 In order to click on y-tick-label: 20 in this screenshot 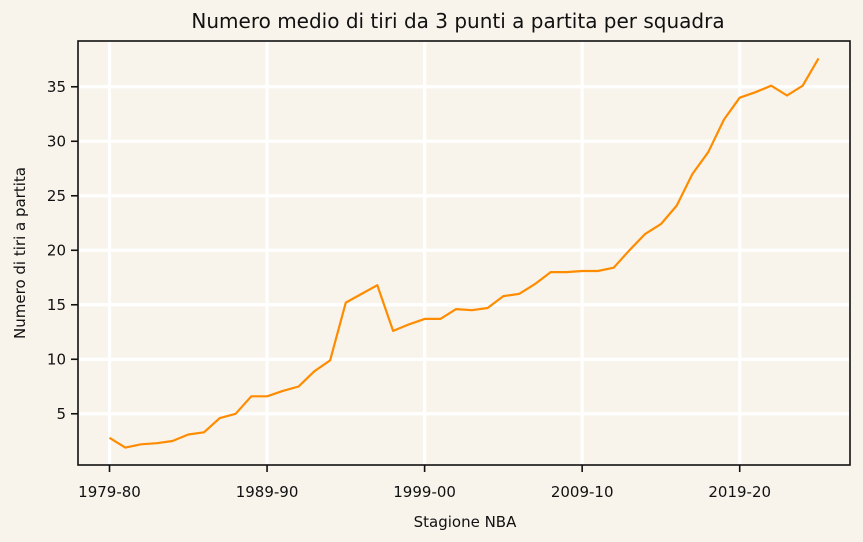, I will do `click(56, 250)`.